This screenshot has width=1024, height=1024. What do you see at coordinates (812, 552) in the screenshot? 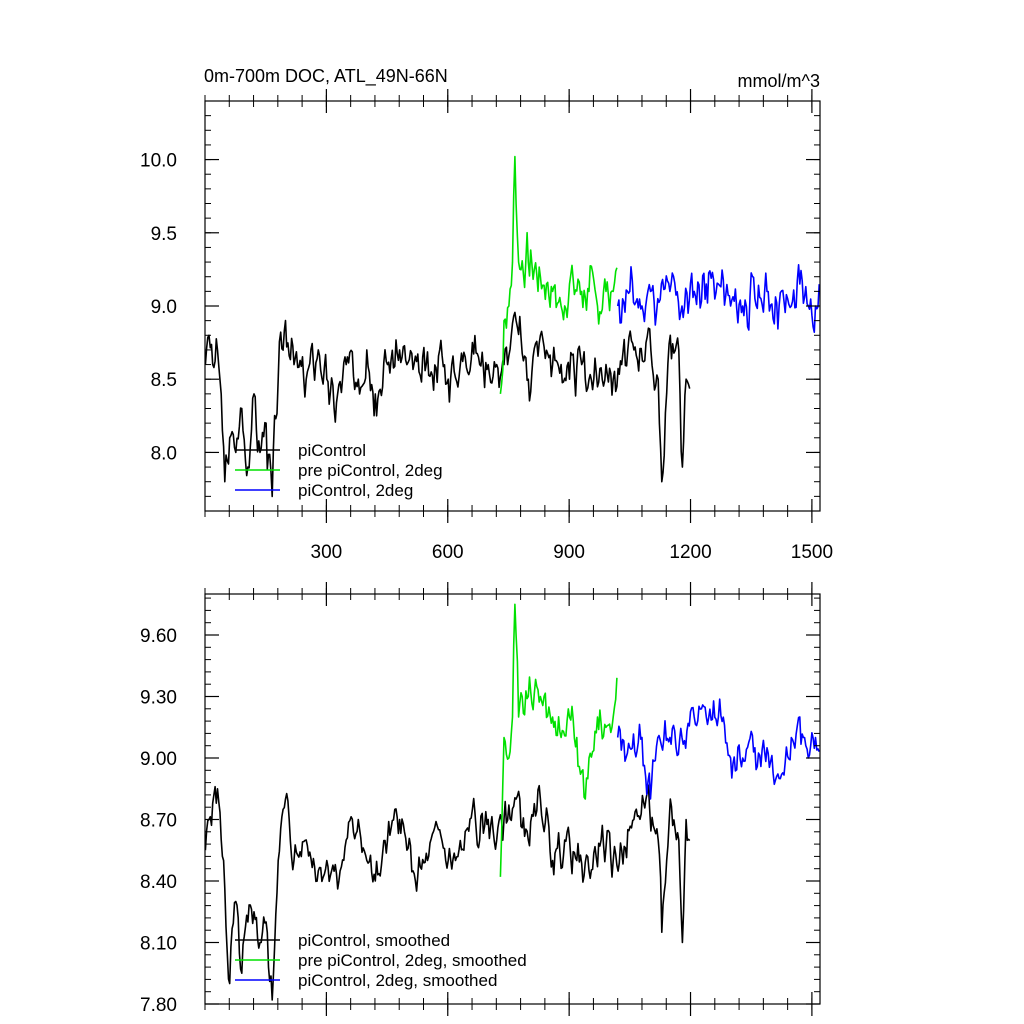
I see `x-tick-label: 1500` at bounding box center [812, 552].